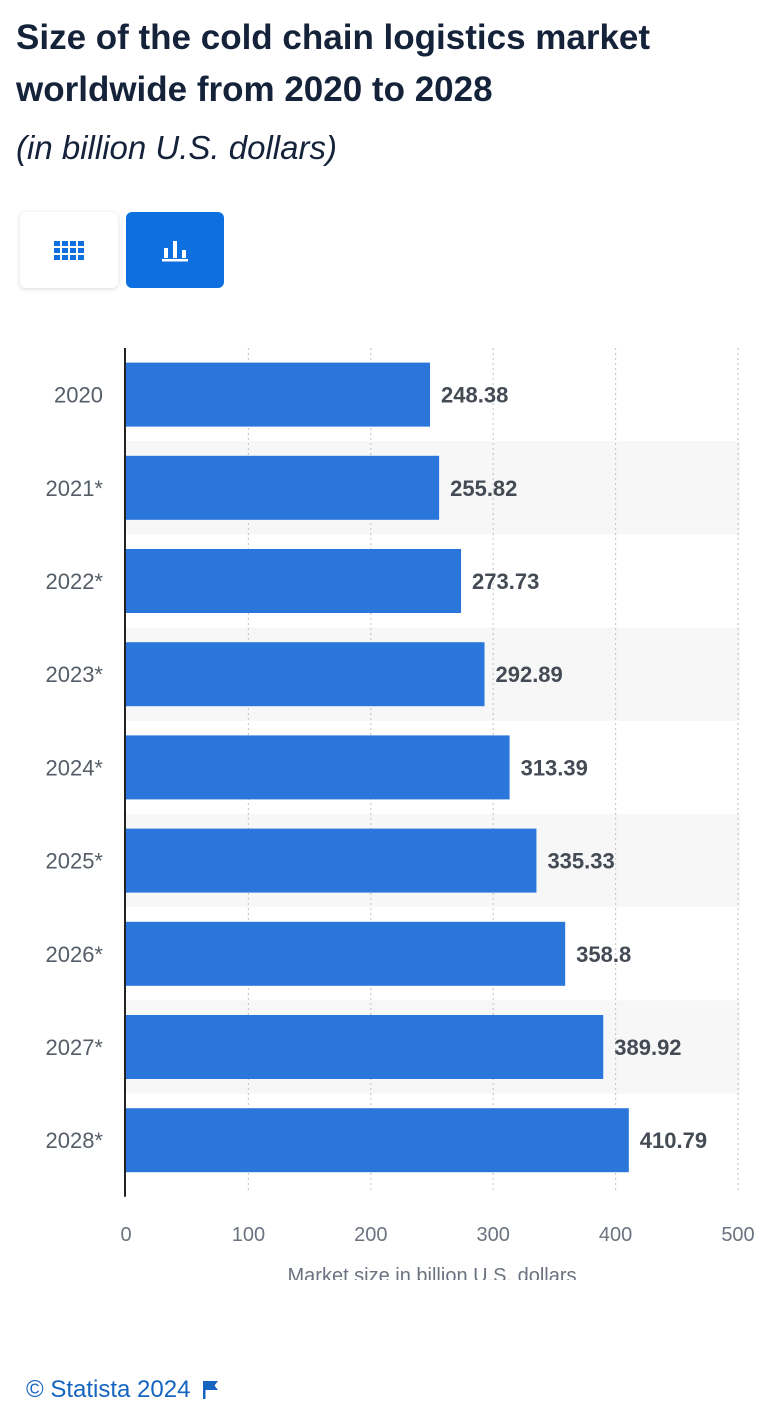 The width and height of the screenshot is (765, 1419). I want to click on x-tick-label: 100, so click(248, 1235).